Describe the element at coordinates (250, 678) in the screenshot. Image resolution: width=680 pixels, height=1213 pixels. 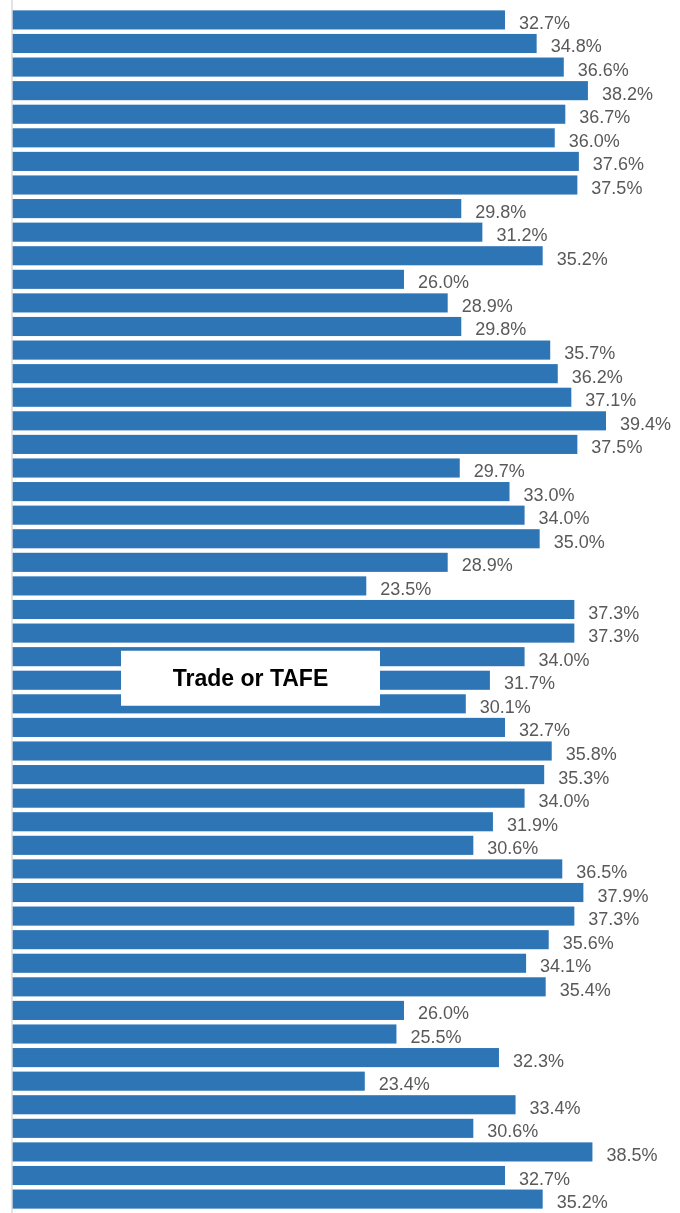
I see `annotation: Trade or TAFE` at that location.